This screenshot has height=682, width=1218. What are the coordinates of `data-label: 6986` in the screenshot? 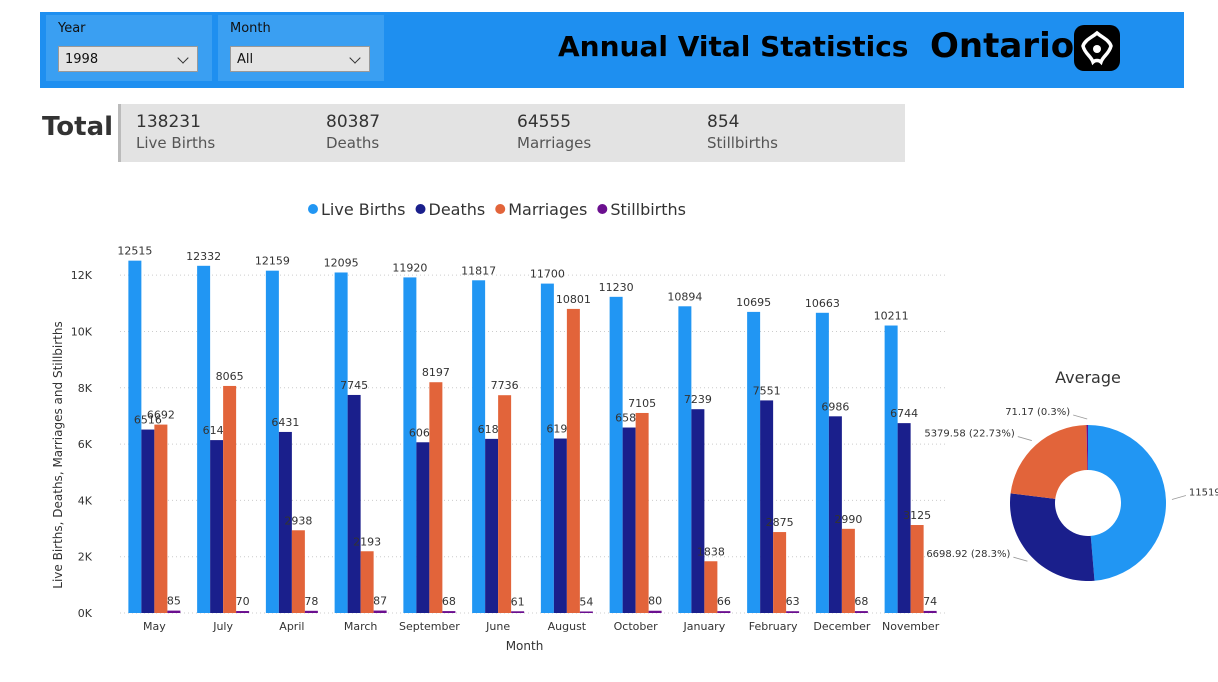 It's located at (835, 406).